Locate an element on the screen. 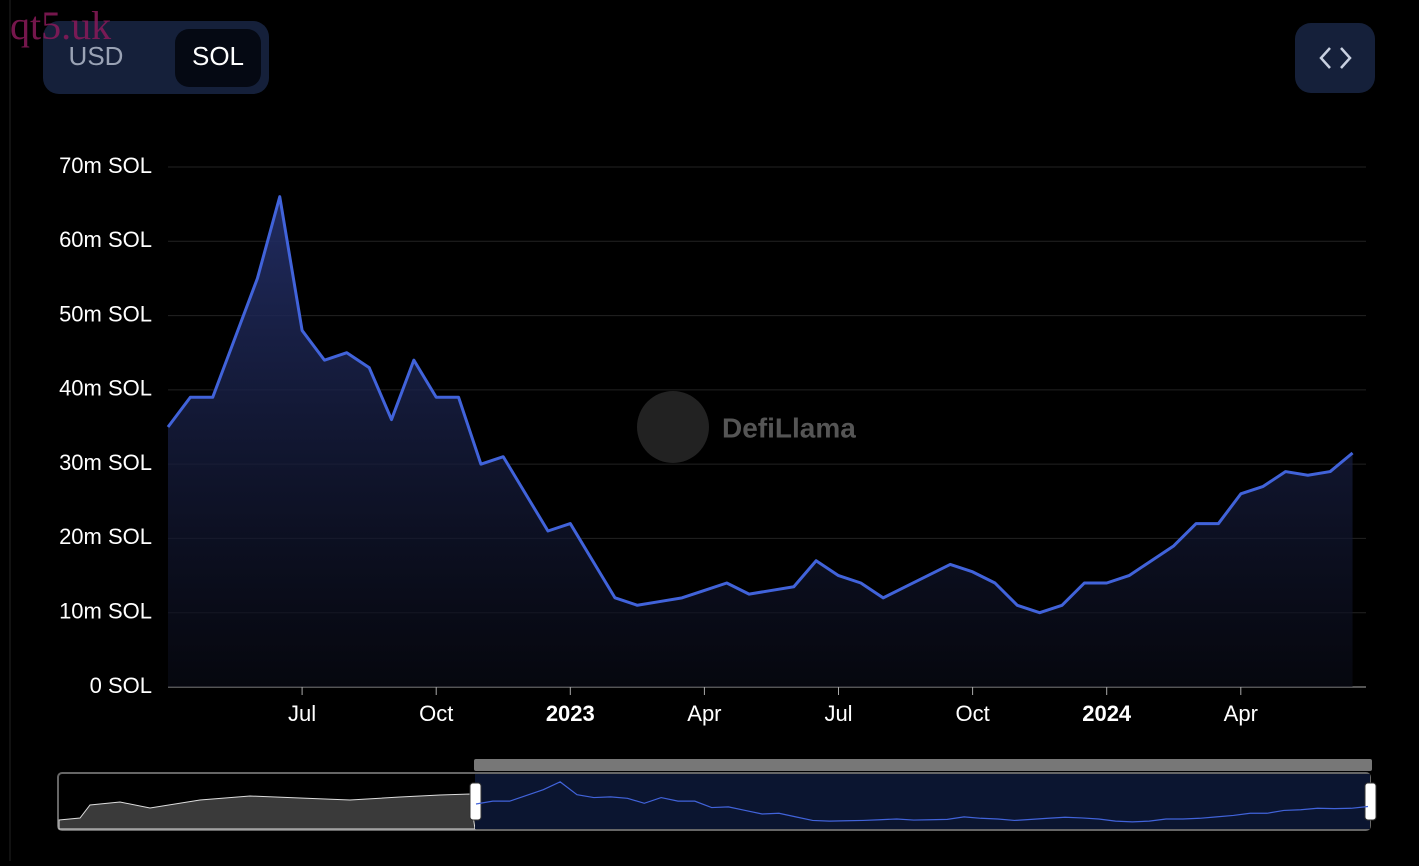 Image resolution: width=1419 pixels, height=866 pixels. y-tick-label: 0 SOL is located at coordinates (121, 685).